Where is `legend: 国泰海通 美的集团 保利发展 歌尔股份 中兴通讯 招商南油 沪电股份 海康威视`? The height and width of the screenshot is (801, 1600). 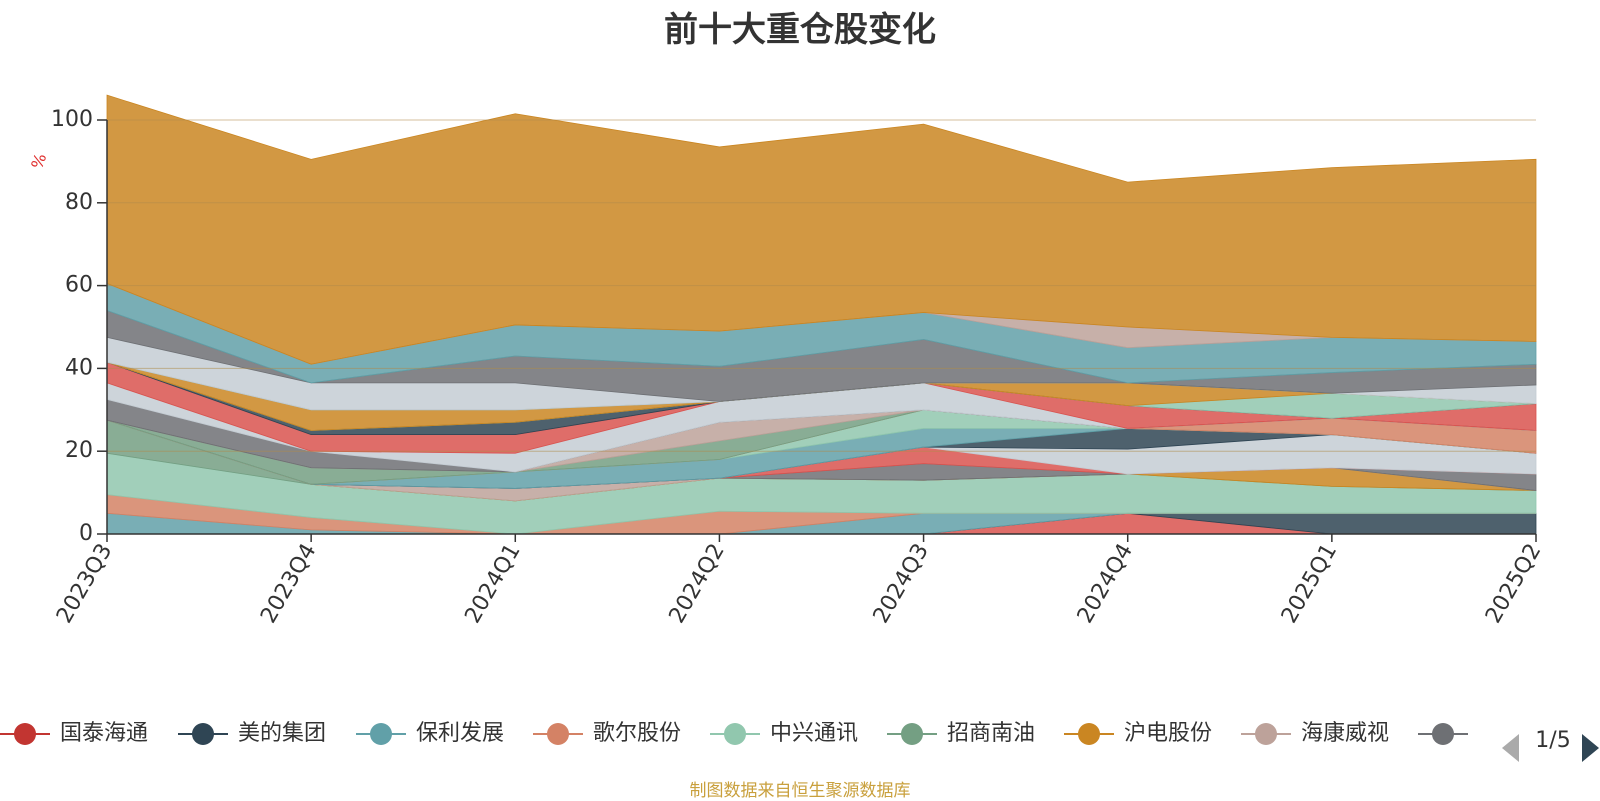 legend: 国泰海通 美的集团 保利发展 歌尔股份 中兴通讯 招商南油 沪电股份 海康威视 is located at coordinates (734, 733).